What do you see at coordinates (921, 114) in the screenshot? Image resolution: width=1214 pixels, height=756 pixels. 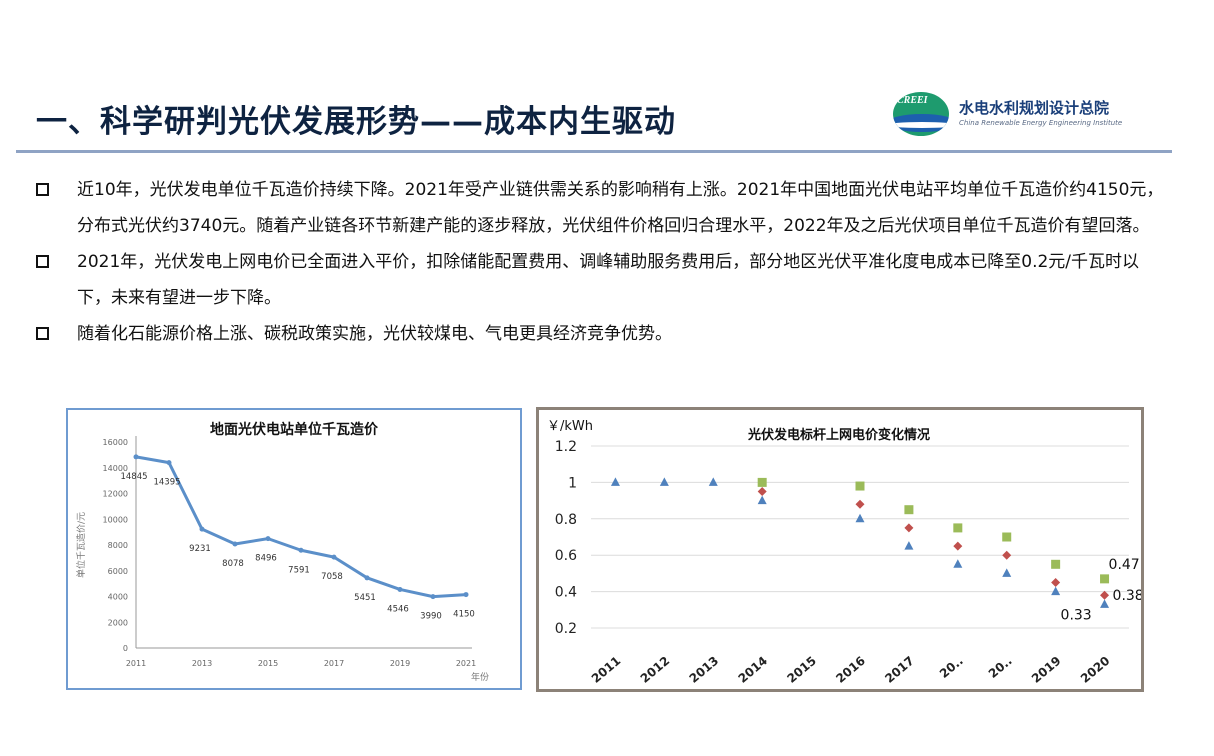 I see `logo-emblem-icon: CREEI` at bounding box center [921, 114].